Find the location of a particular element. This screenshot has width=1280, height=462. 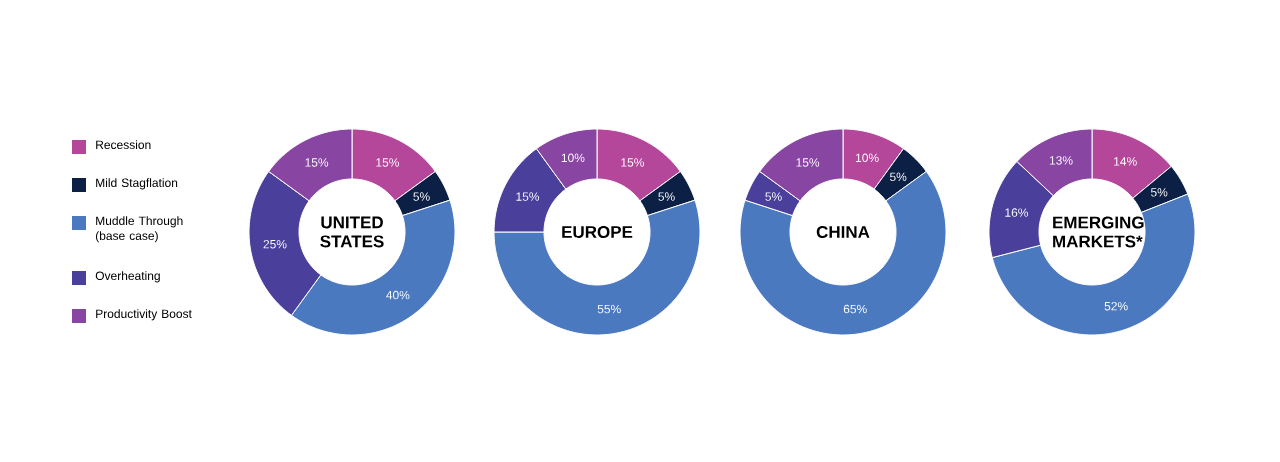

data-label: 40% is located at coordinates (398, 295).